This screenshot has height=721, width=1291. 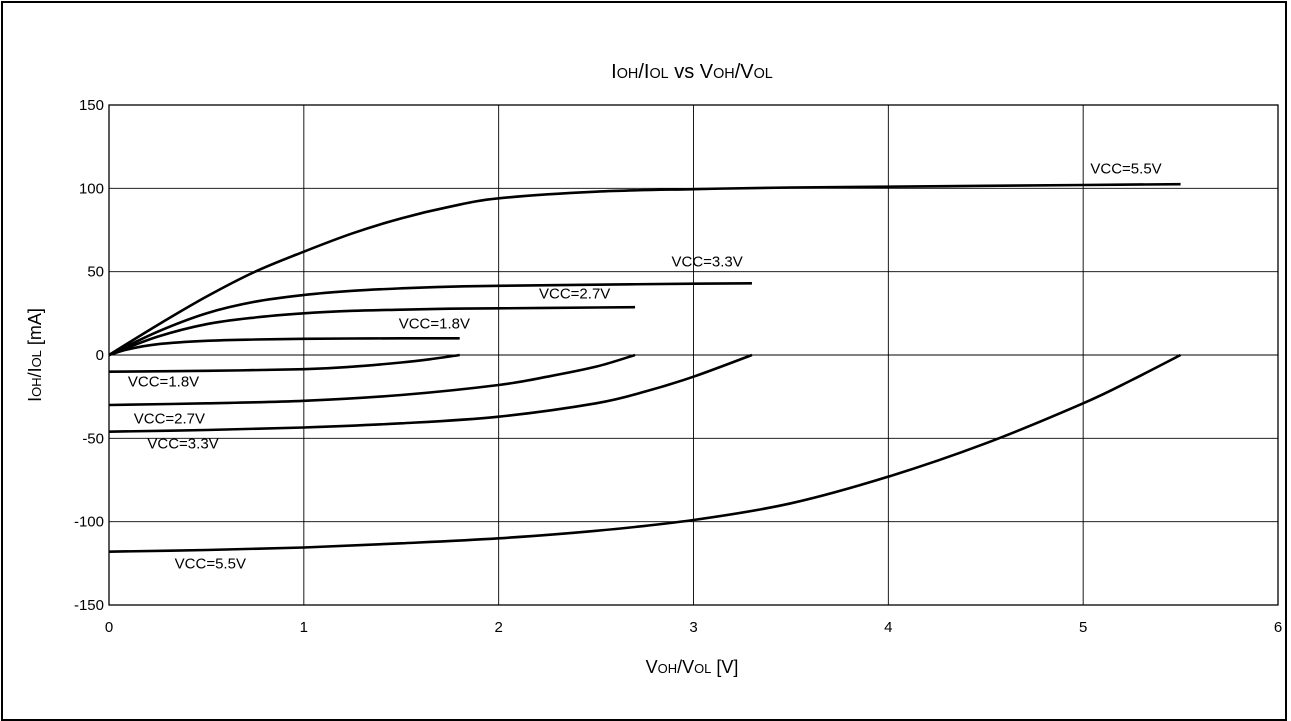 I want to click on x-axis-label: VOH/VOL [V], so click(x=692, y=667).